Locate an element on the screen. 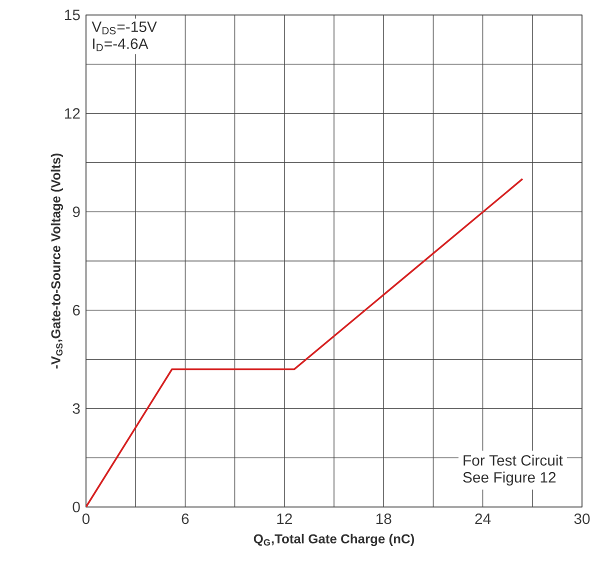 This screenshot has width=612, height=567. y-tick-label: 3 is located at coordinates (76, 408).